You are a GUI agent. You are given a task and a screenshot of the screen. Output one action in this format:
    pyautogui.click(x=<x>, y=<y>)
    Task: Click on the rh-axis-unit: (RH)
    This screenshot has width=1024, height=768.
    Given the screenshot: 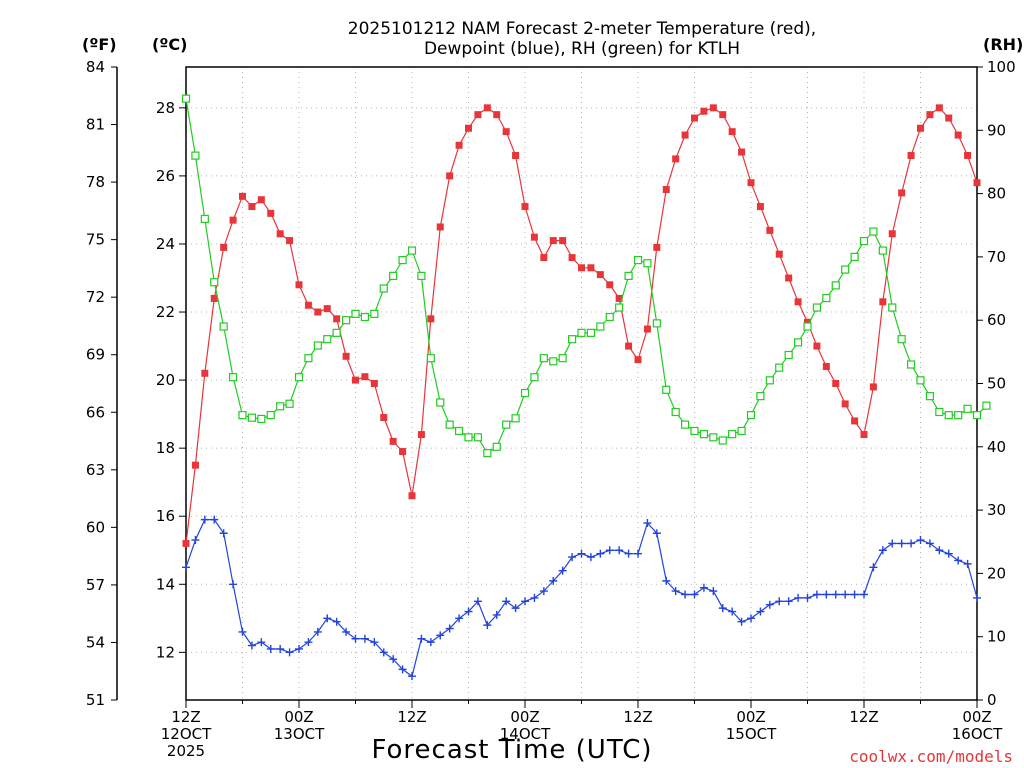 What is the action you would take?
    pyautogui.click(x=1003, y=44)
    